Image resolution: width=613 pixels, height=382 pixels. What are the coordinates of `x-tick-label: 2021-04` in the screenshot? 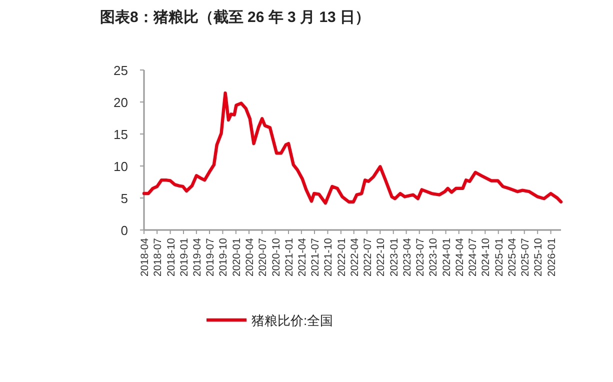 It's located at (302, 257).